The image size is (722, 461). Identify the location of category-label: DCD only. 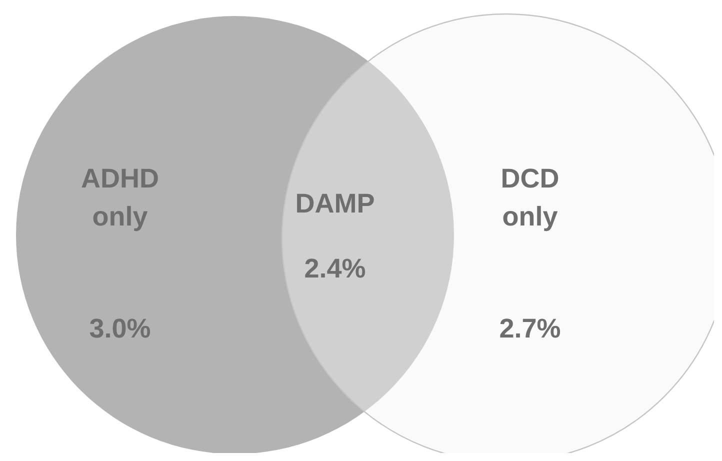
(530, 197).